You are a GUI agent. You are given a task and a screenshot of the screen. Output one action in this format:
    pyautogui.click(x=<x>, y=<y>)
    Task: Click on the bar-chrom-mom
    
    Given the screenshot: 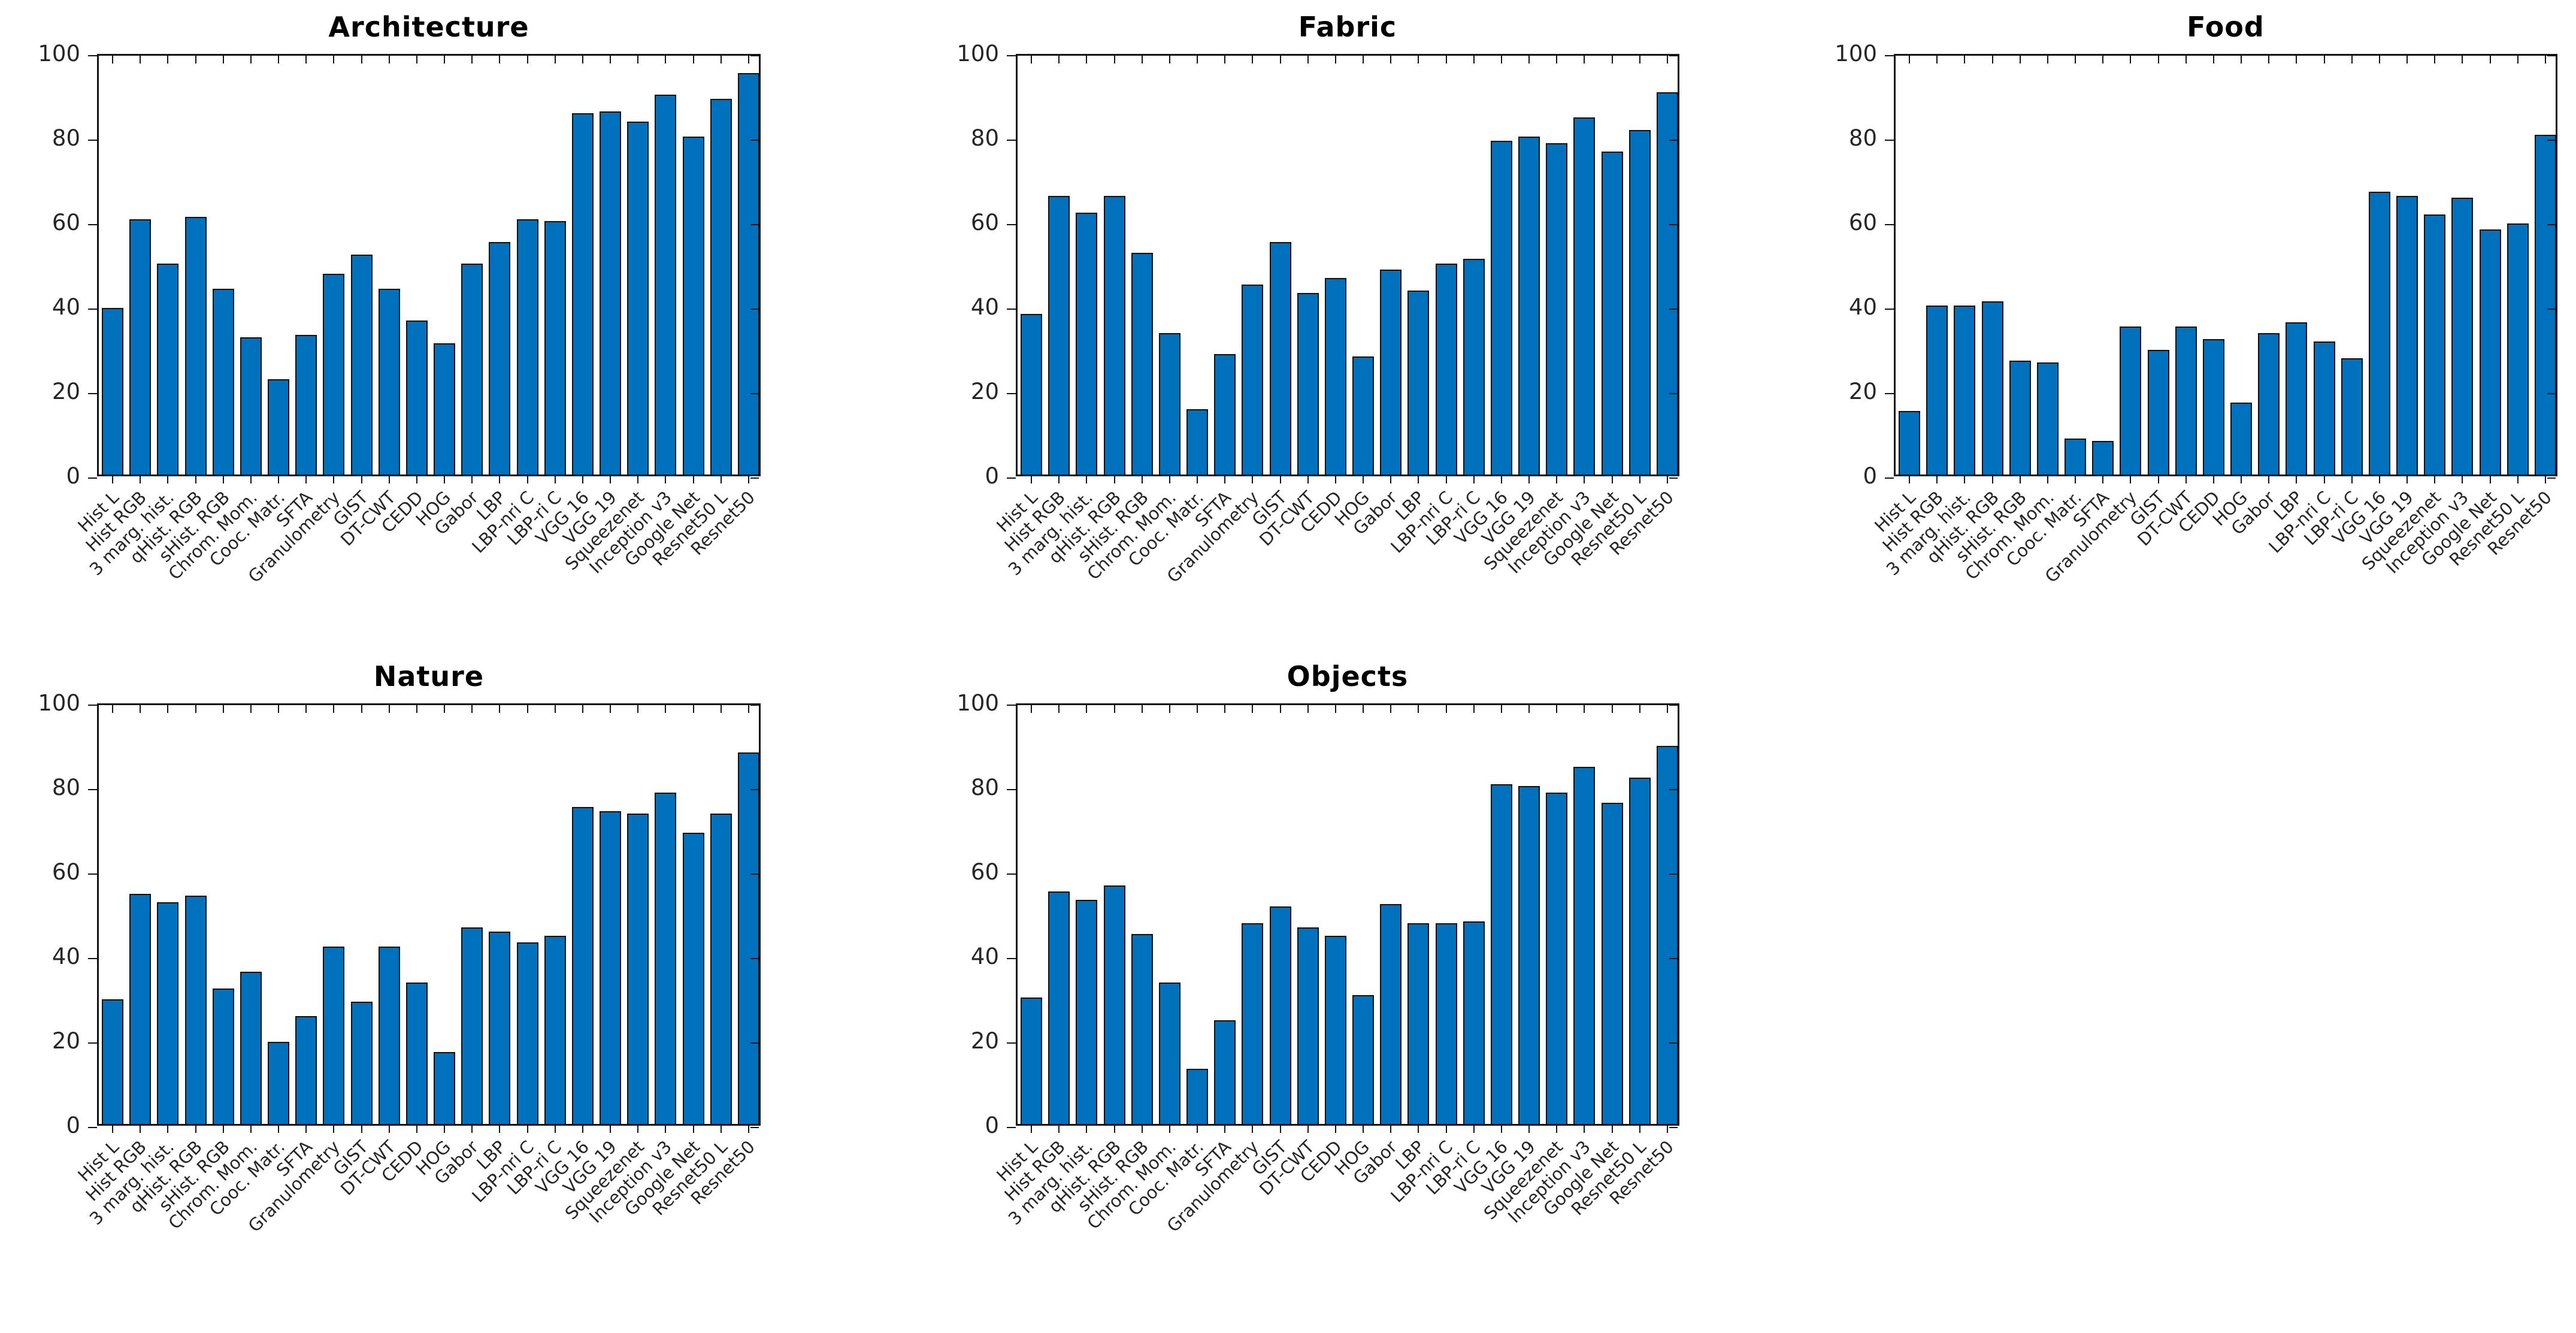 What is the action you would take?
    pyautogui.click(x=1169, y=1053)
    